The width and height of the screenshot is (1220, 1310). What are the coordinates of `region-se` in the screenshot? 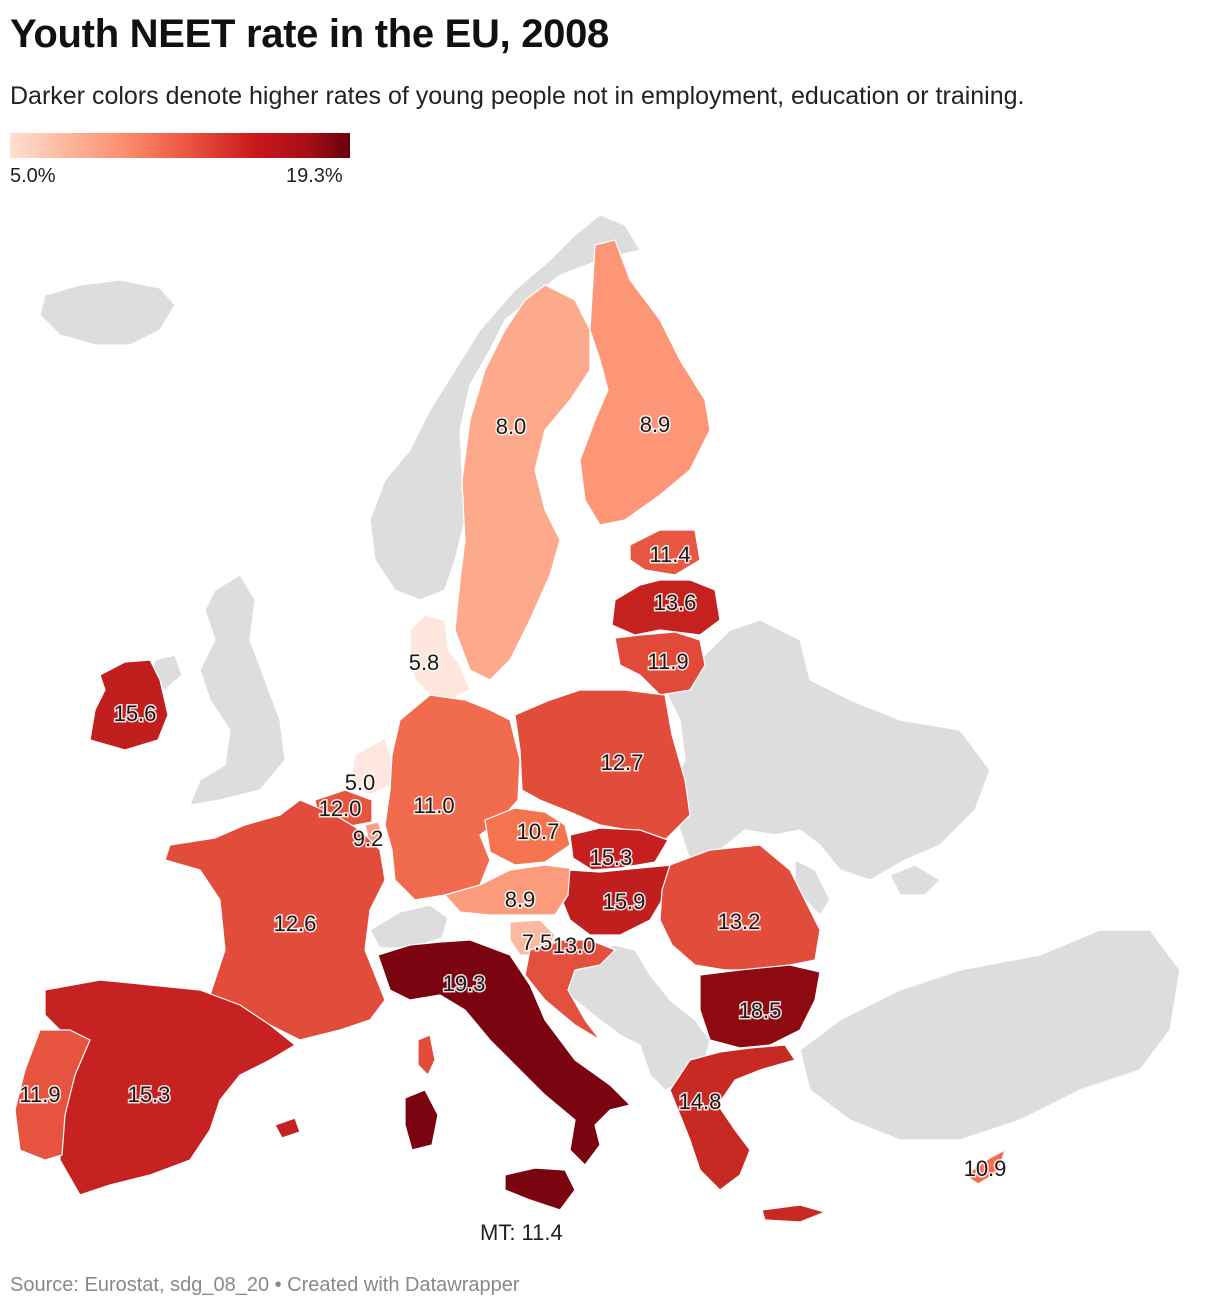 It's located at (522, 482).